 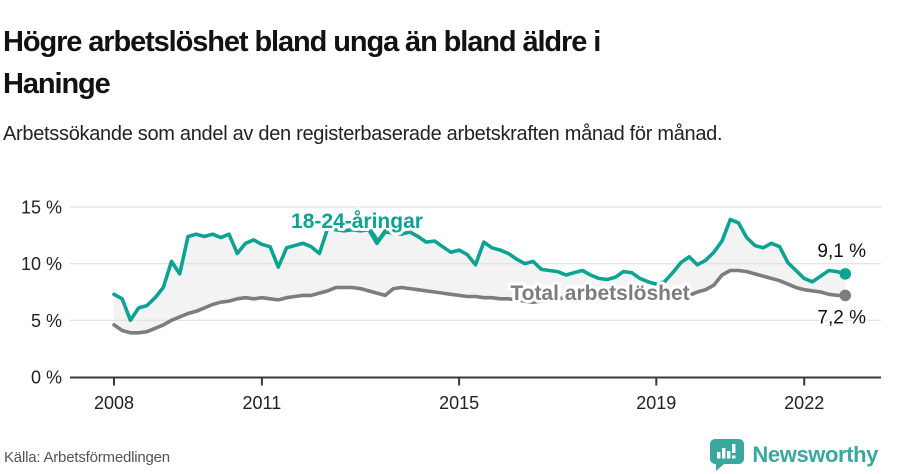 I want to click on x-axis-label-2022: 2022, so click(x=804, y=403).